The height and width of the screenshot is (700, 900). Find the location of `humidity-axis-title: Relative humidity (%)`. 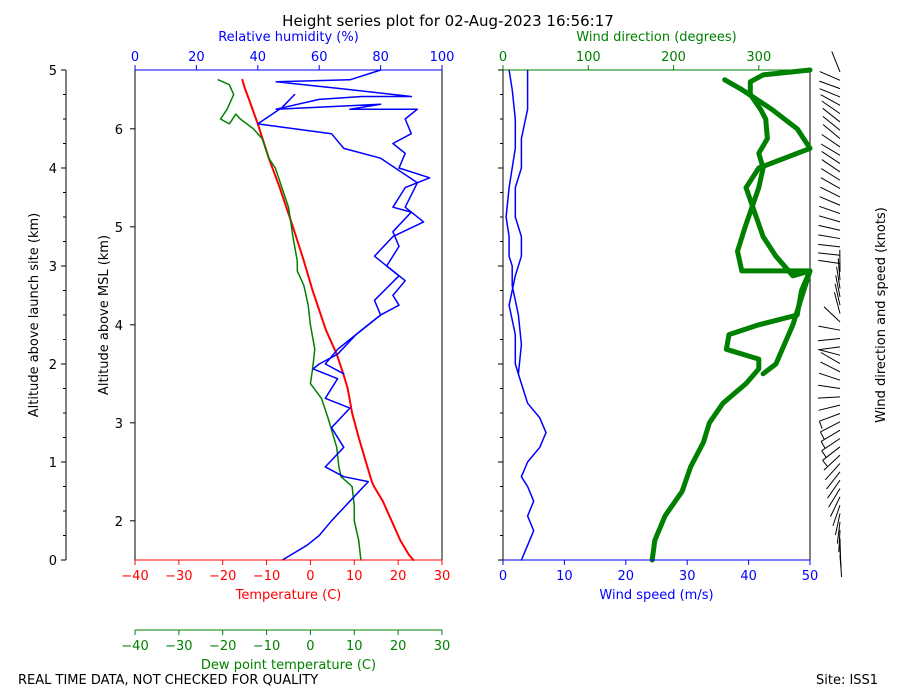

humidity-axis-title: Relative humidity (%) is located at coordinates (288, 37).